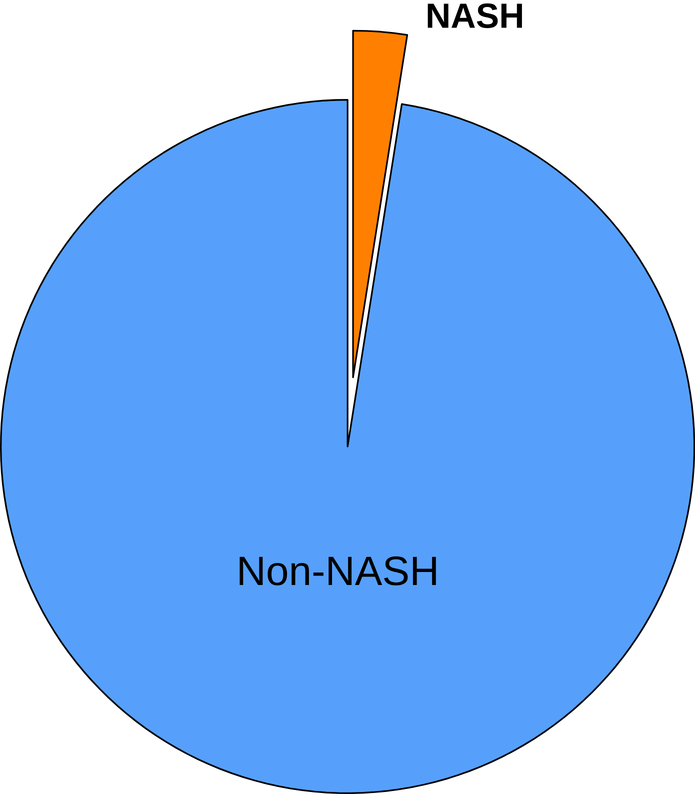 This screenshot has height=794, width=695. I want to click on slice-label: Non-NASH, so click(338, 571).